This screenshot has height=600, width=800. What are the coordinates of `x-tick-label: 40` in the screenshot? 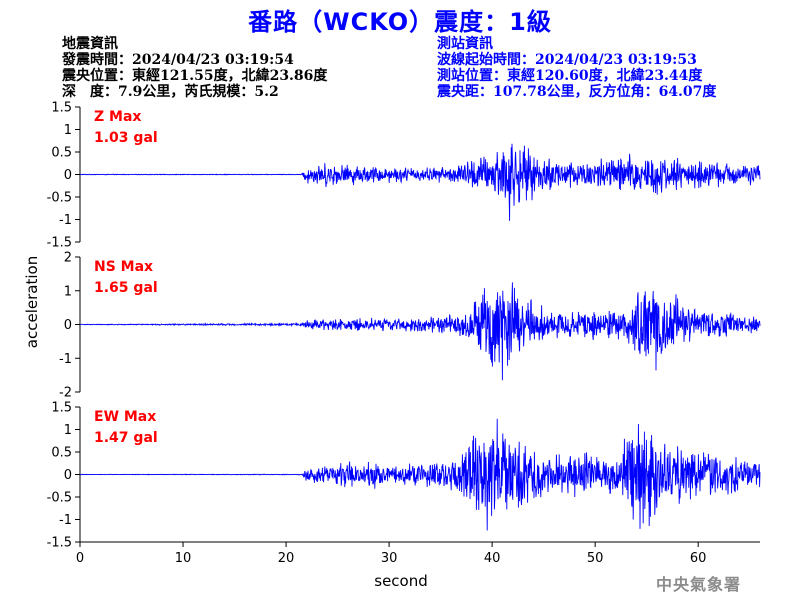 It's located at (492, 558).